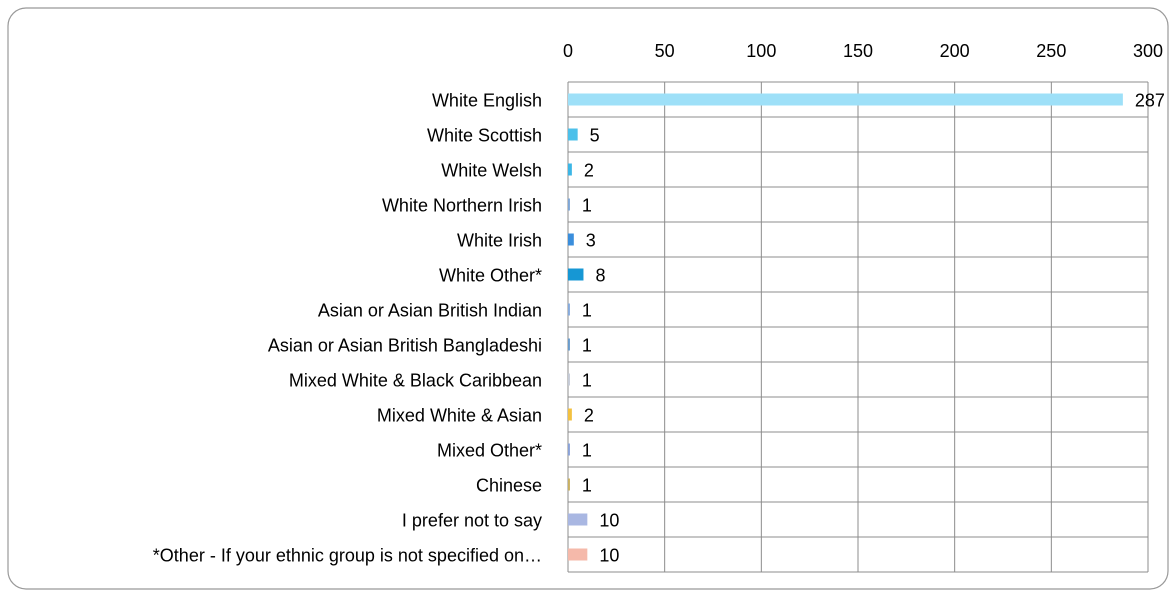 The height and width of the screenshot is (602, 1176). What do you see at coordinates (1148, 51) in the screenshot?
I see `x-tick-label: 300` at bounding box center [1148, 51].